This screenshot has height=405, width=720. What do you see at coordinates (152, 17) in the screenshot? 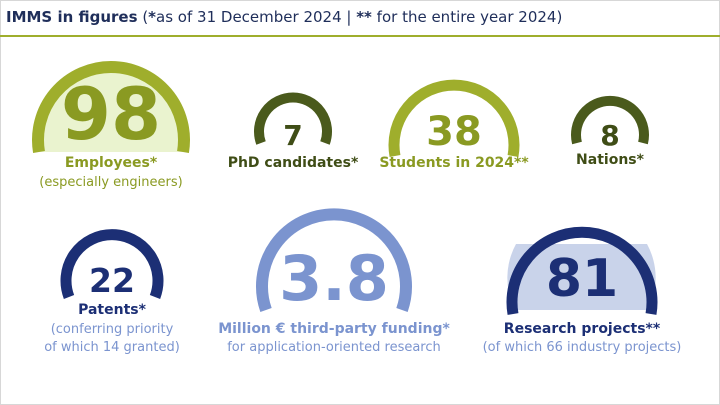
I see `title-star-1: *` at bounding box center [152, 17].